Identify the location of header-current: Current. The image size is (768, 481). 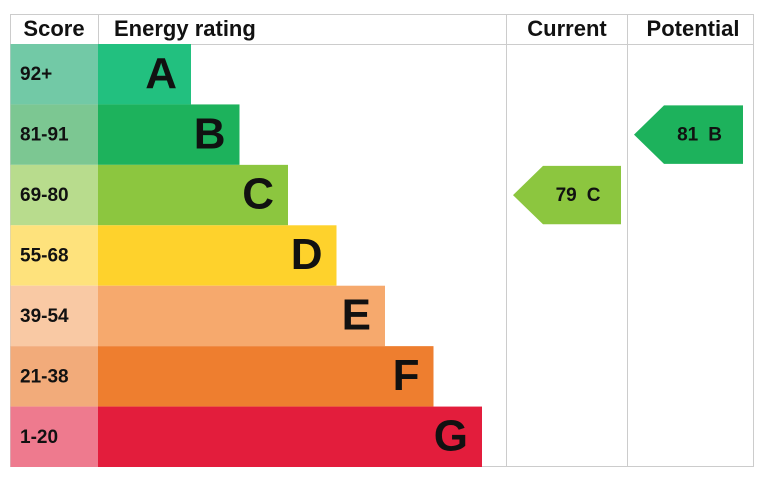
(567, 28).